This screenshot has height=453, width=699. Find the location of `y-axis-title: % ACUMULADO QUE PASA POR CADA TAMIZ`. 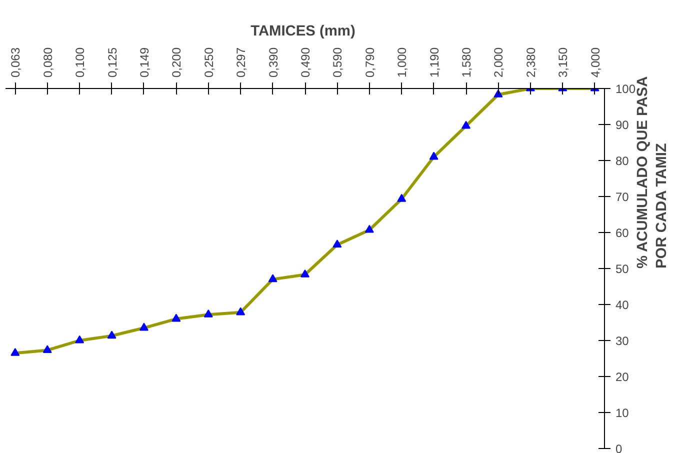

y-axis-title: % ACUMULADO QUE PASA POR CADA TAMIZ is located at coordinates (652, 172).